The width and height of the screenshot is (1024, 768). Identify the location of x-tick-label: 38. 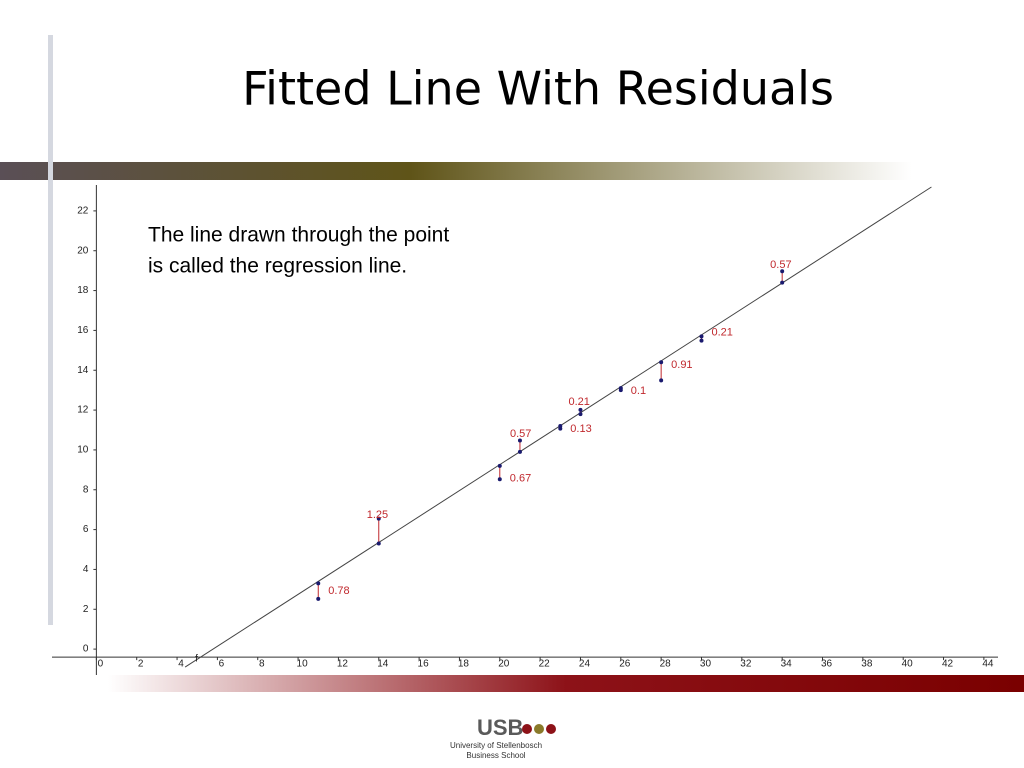
(867, 664).